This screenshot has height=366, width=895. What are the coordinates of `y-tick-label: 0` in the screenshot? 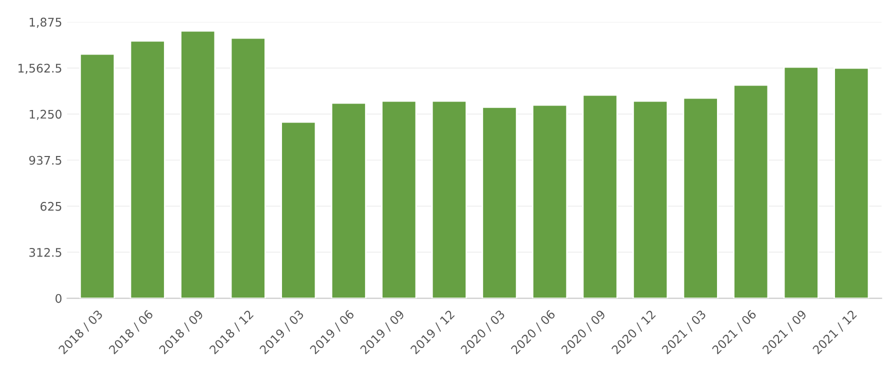 It's located at (59, 298).